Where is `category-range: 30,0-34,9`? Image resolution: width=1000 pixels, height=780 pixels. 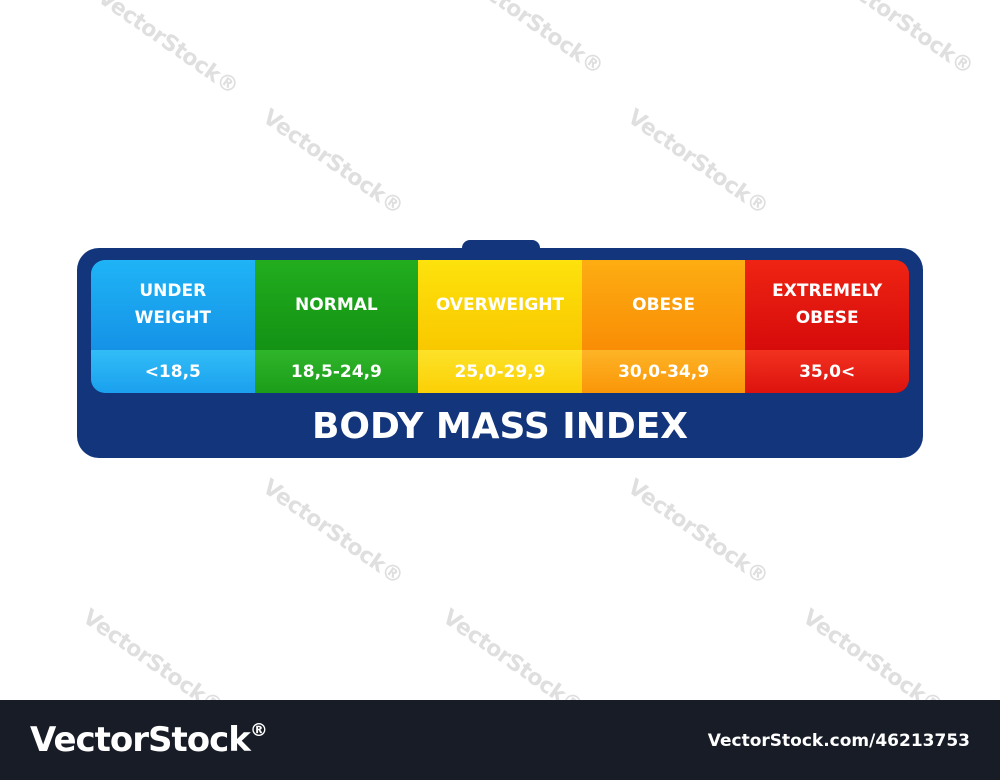
category-range: 30,0-34,9 is located at coordinates (663, 371).